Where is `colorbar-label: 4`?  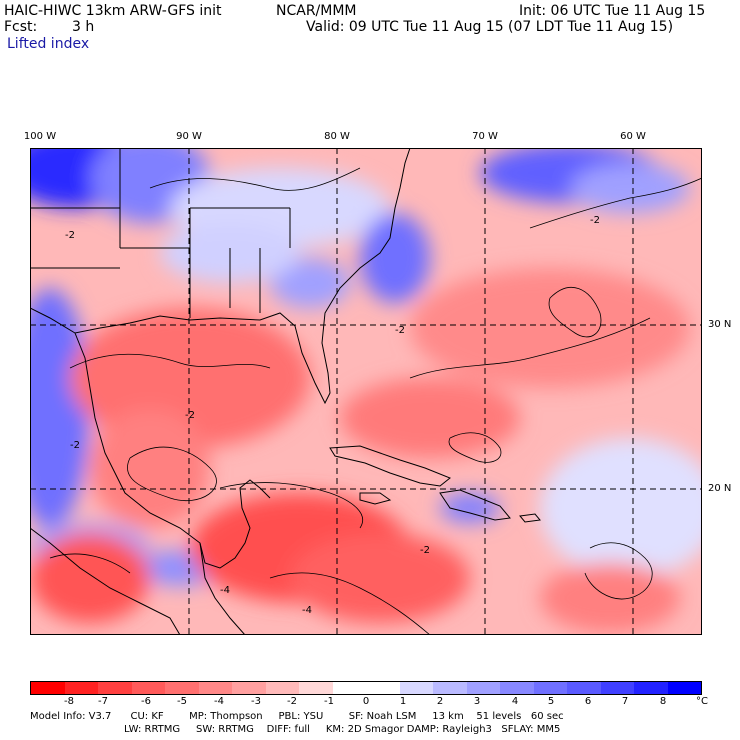
colorbar-label: 4 is located at coordinates (515, 701).